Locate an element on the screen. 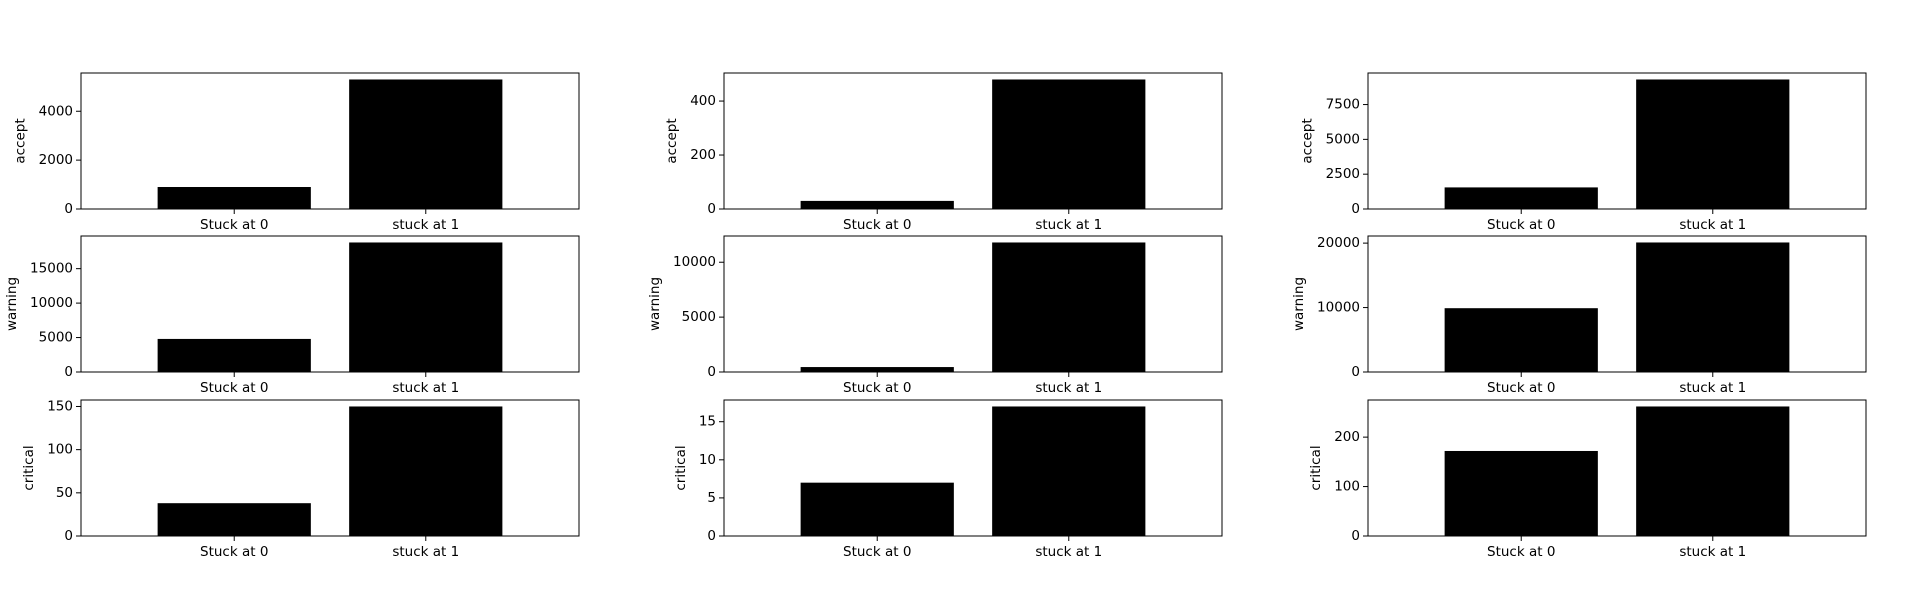  y-tick-label: 4000 is located at coordinates (56, 111).